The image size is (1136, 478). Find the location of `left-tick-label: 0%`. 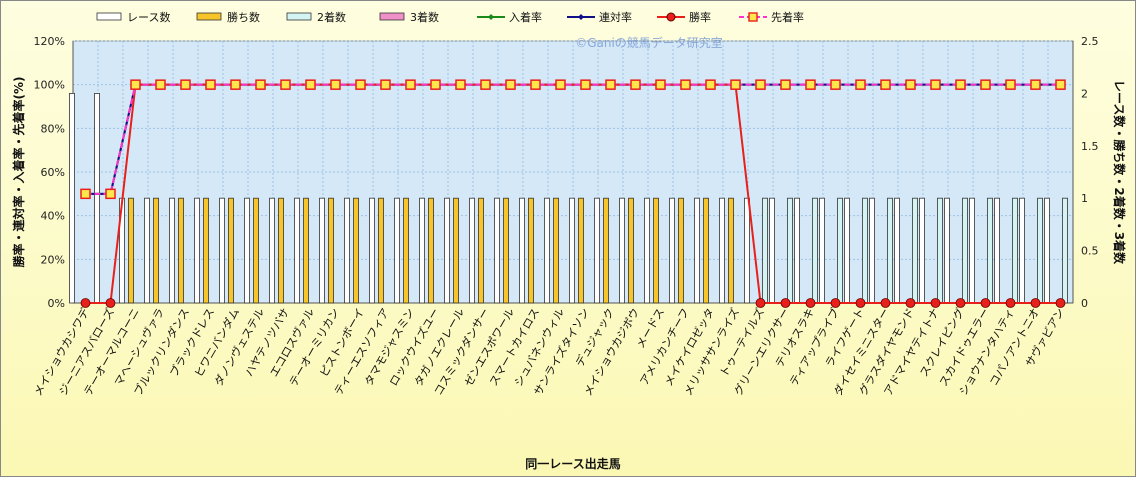

left-tick-label: 0% is located at coordinates (56, 303).